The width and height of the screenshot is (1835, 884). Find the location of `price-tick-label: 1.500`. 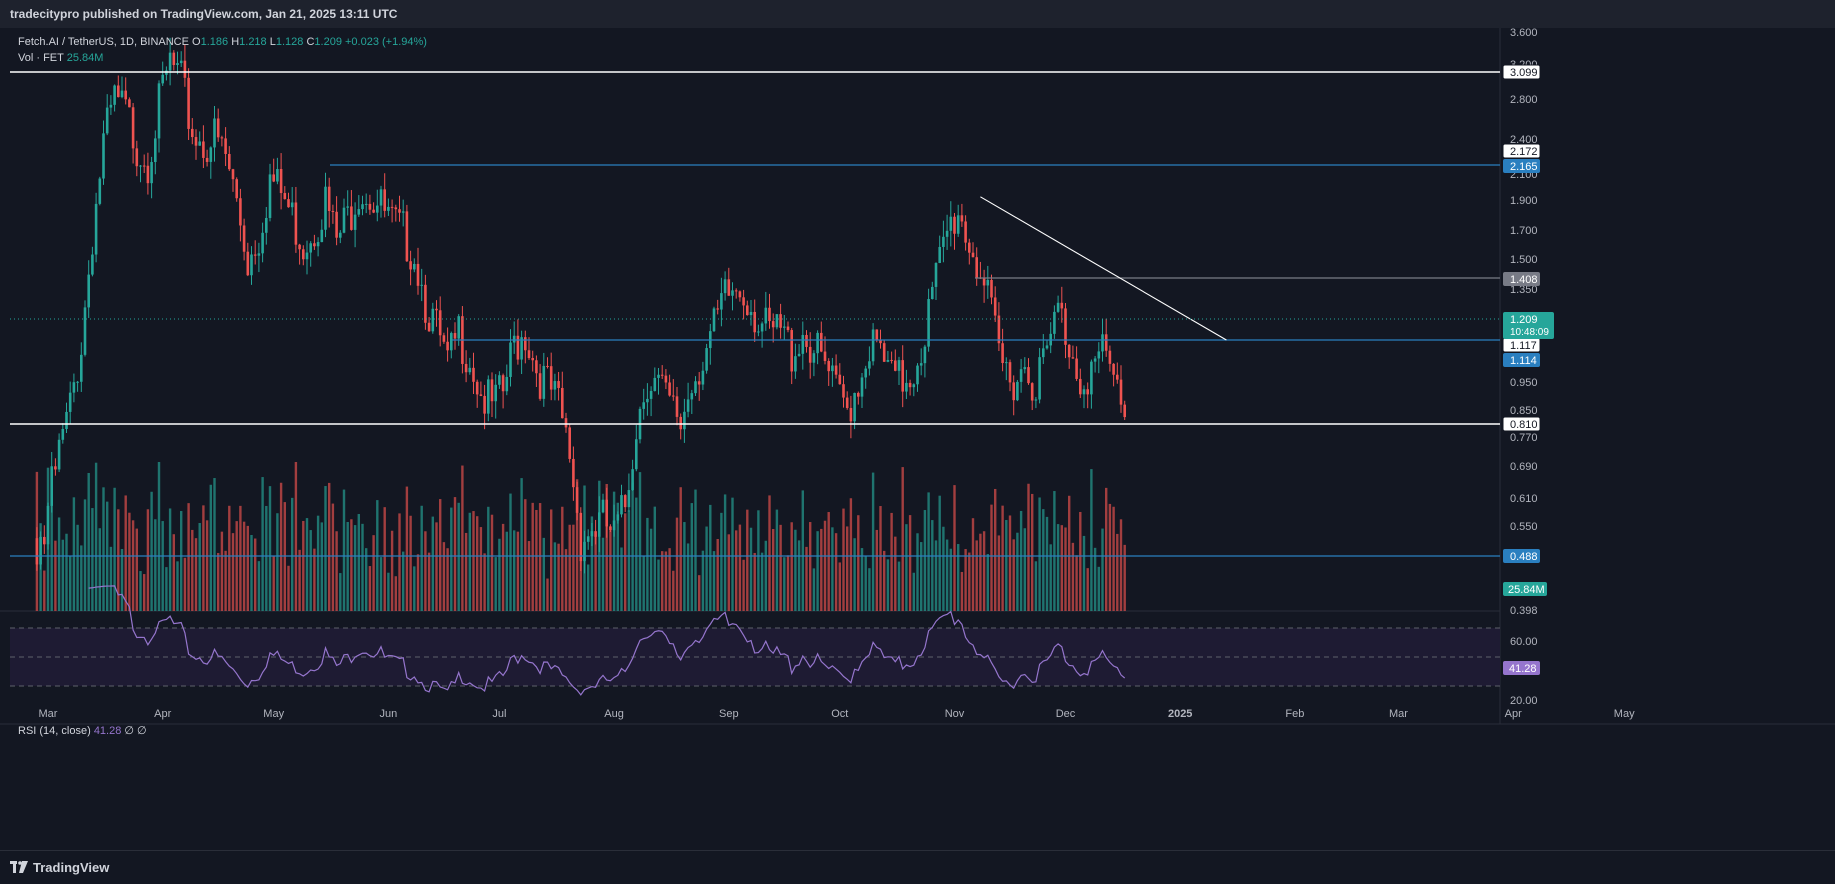

price-tick-label: 1.500 is located at coordinates (1524, 260).